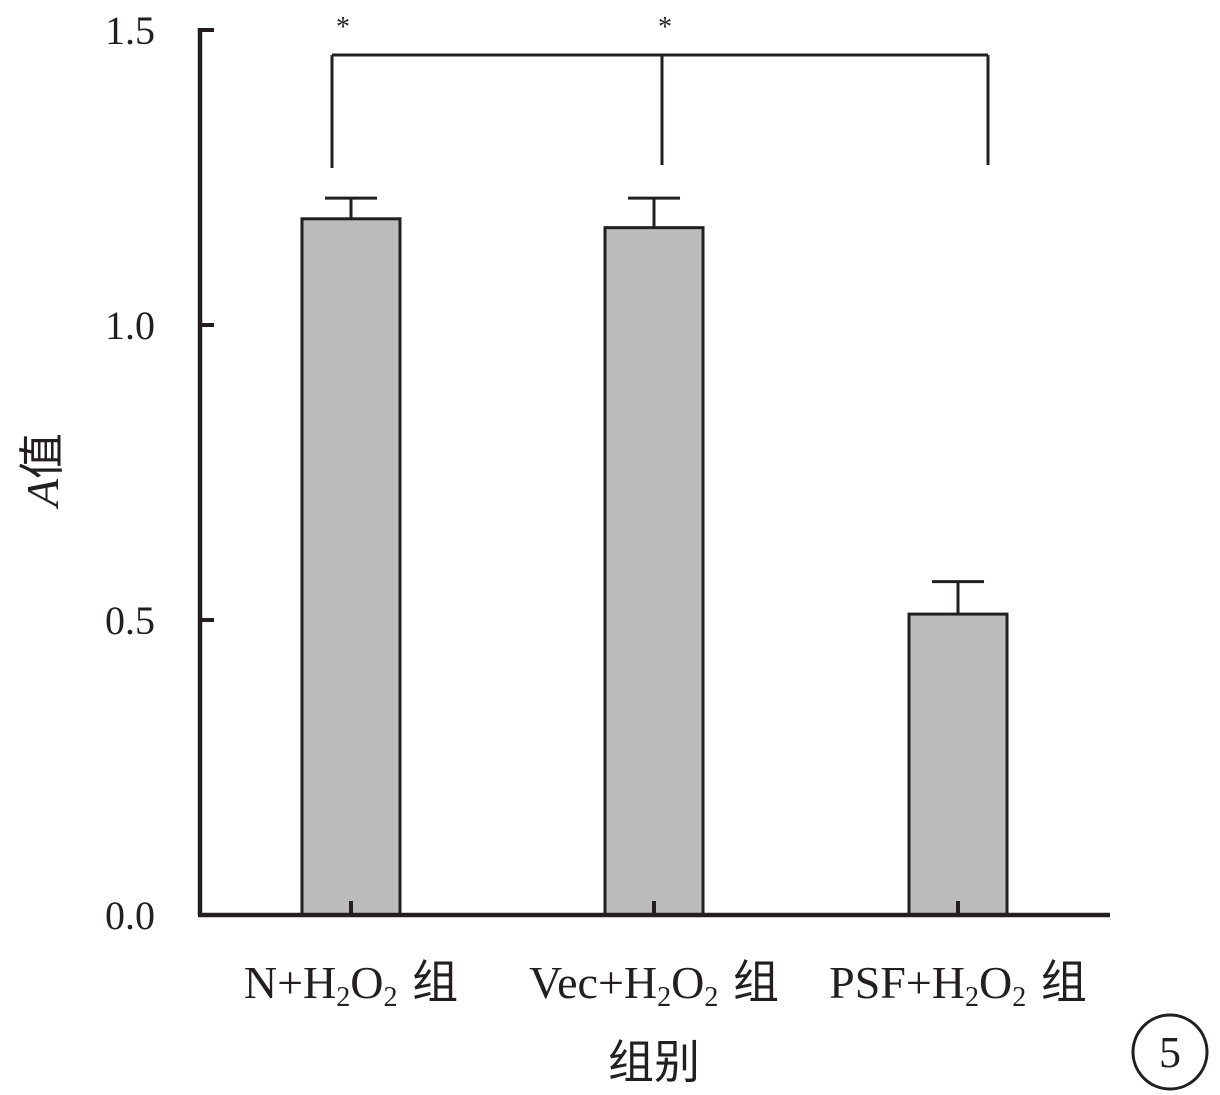 Image resolution: width=1220 pixels, height=1095 pixels. Describe the element at coordinates (42, 494) in the screenshot. I see `y-axis-label-italic: A` at that location.